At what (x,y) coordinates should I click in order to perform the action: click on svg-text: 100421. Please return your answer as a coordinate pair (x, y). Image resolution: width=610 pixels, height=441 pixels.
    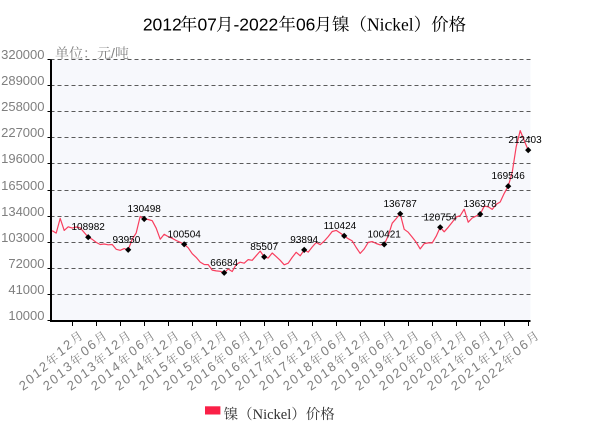
    Looking at the image, I should click on (385, 234).